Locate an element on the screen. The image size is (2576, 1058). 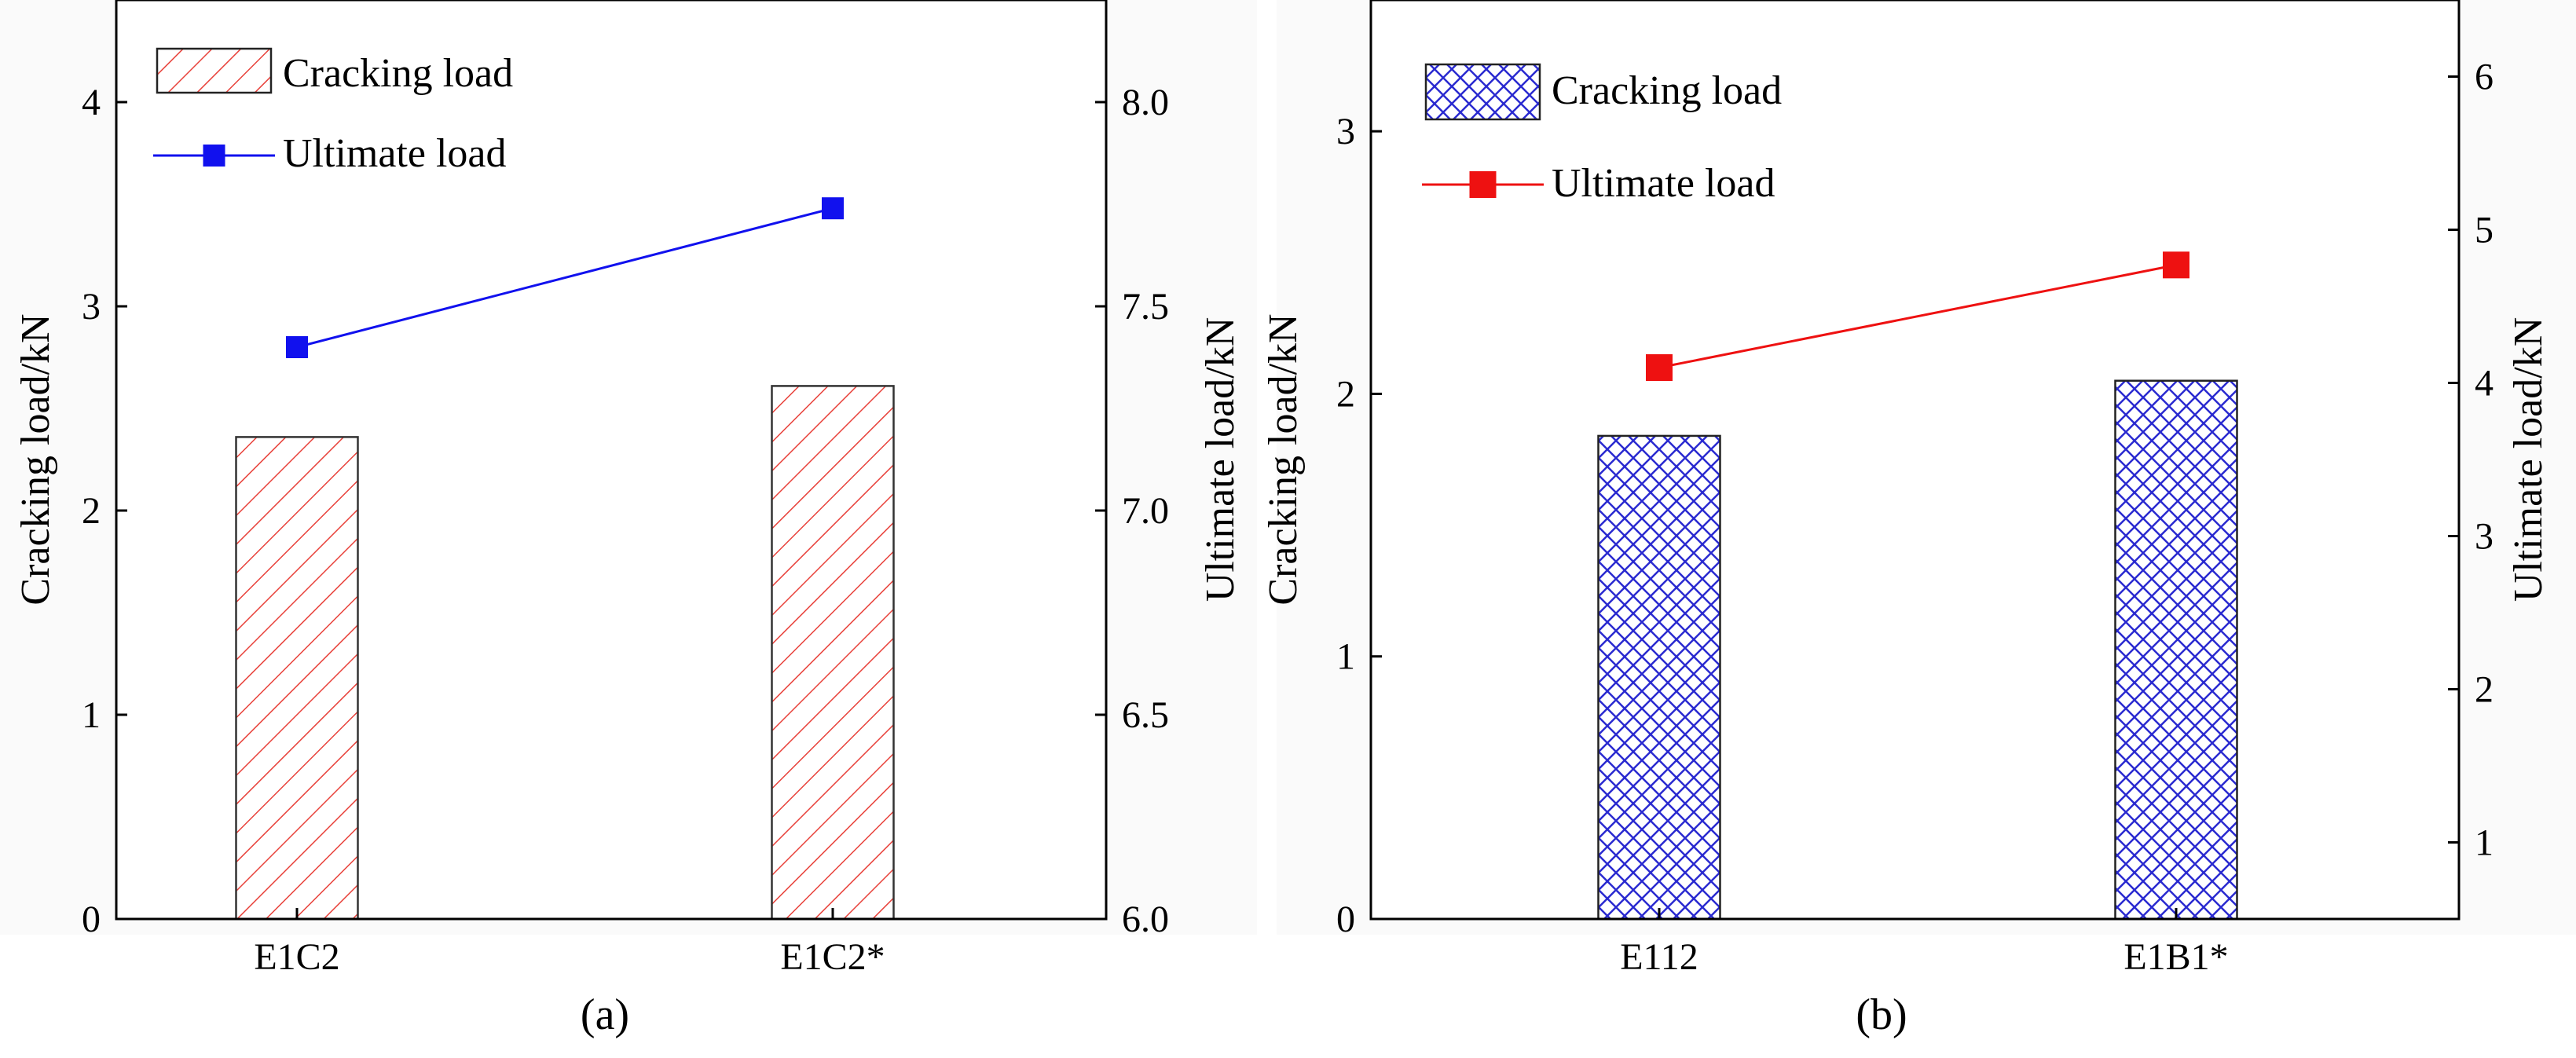
legend-line-marker-b is located at coordinates (1483, 184).